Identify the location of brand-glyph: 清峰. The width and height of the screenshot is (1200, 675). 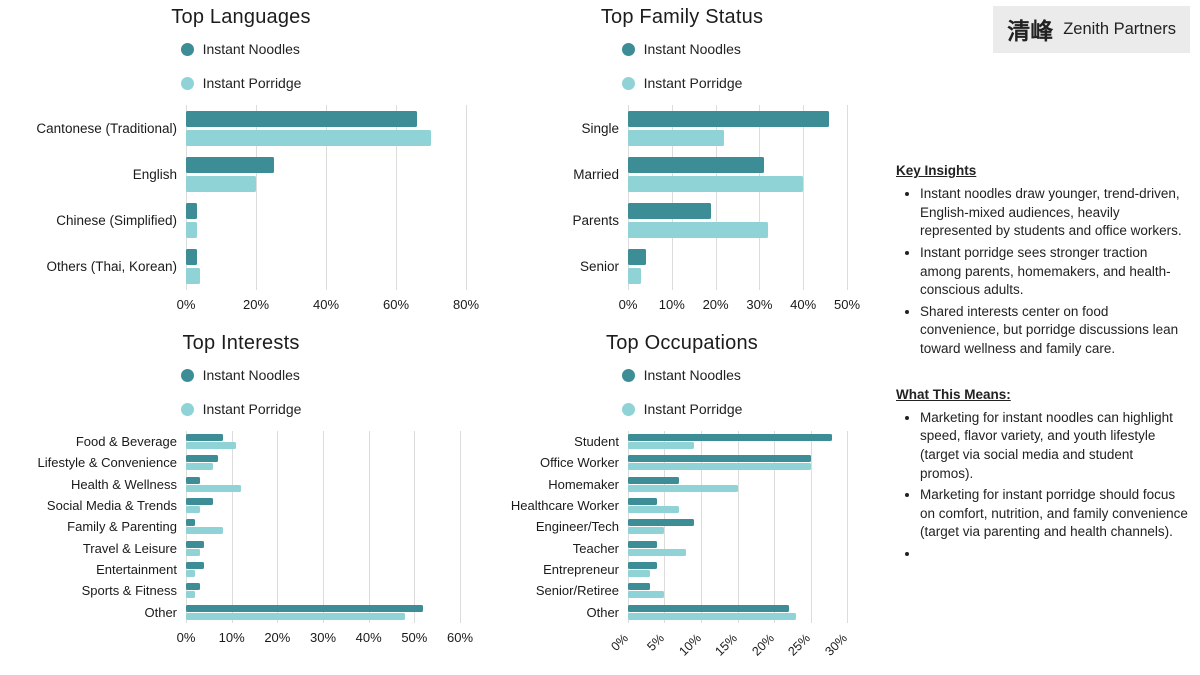
(1030, 32).